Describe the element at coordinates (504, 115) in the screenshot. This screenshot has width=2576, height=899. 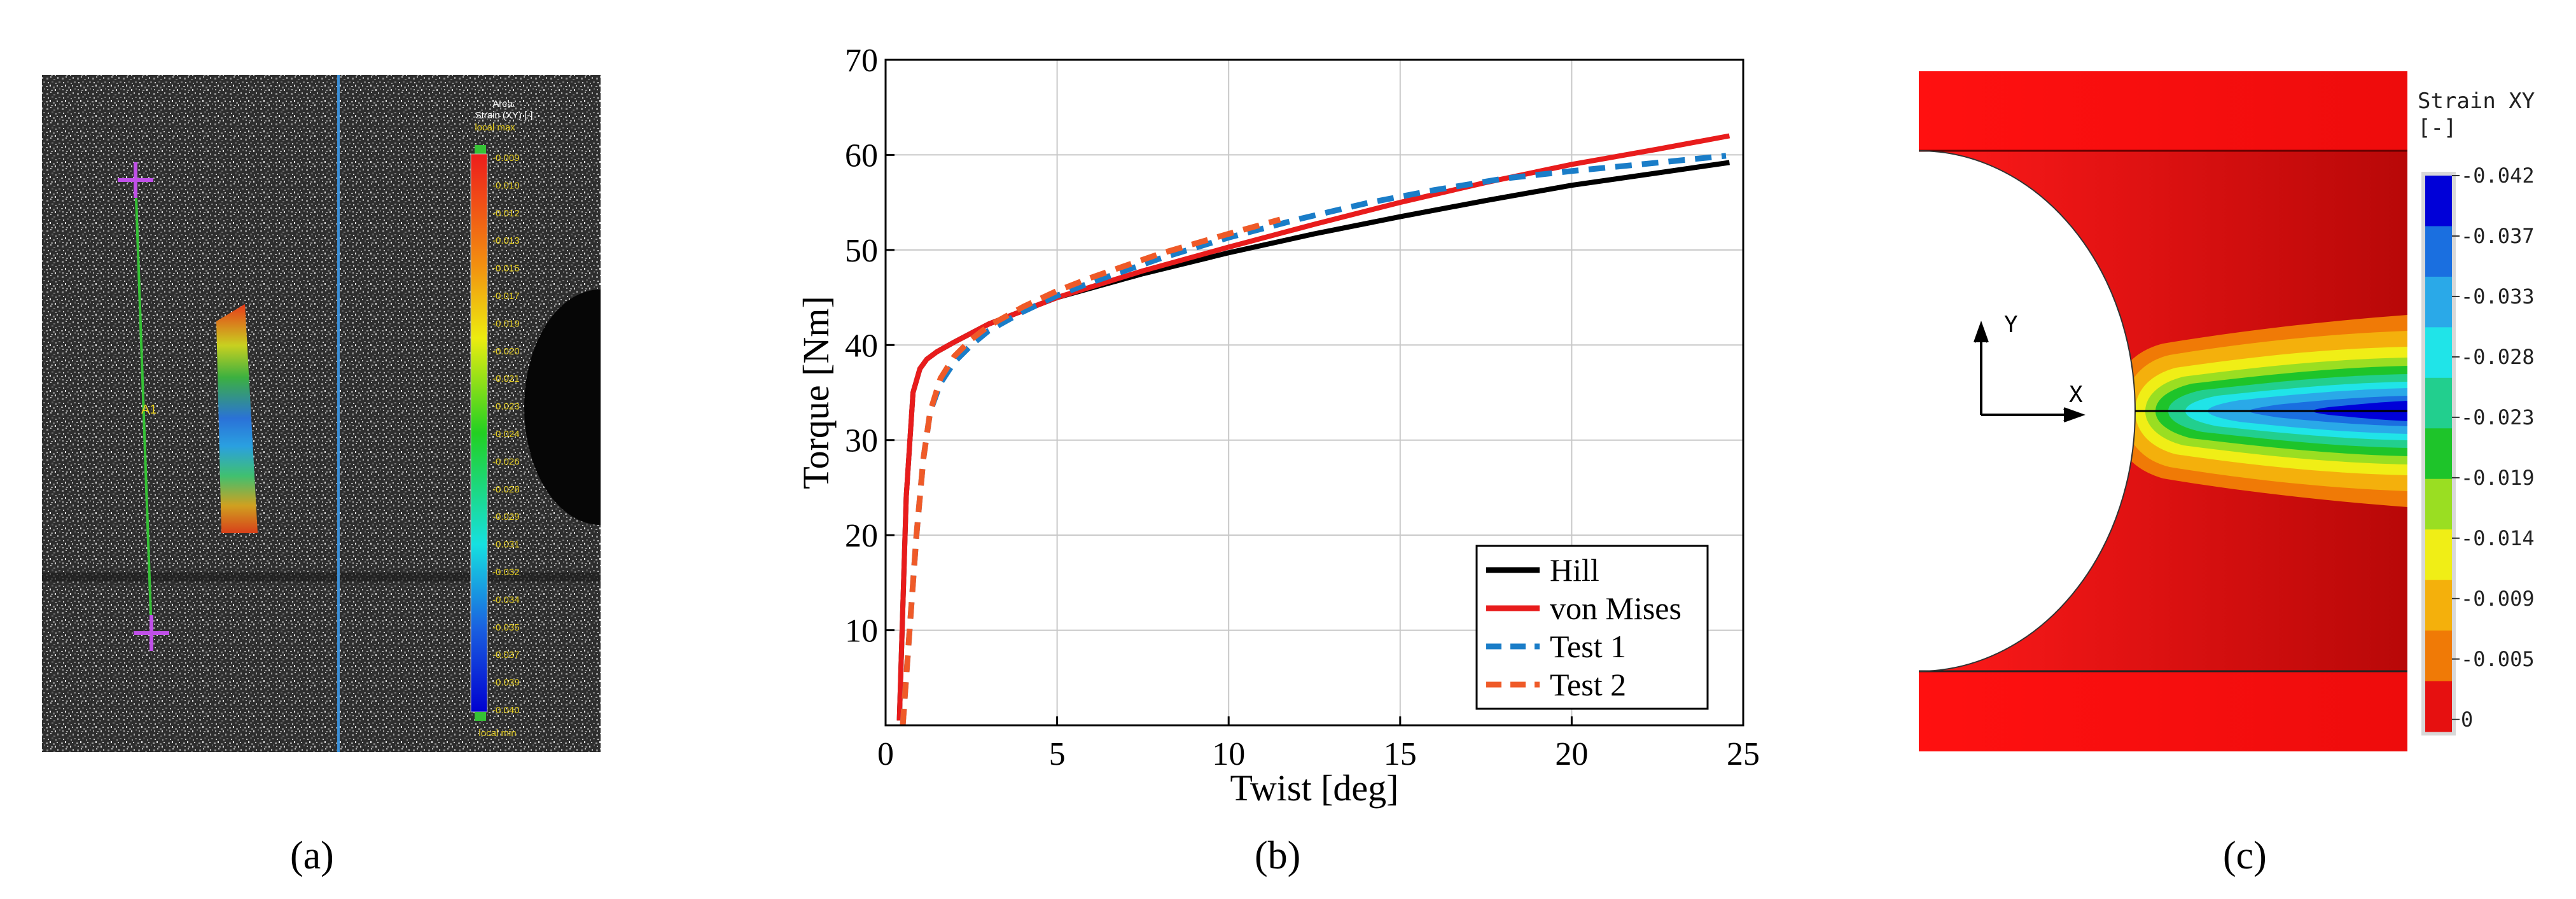
I see `scale-subtitle: Strain (XY) [-]` at that location.